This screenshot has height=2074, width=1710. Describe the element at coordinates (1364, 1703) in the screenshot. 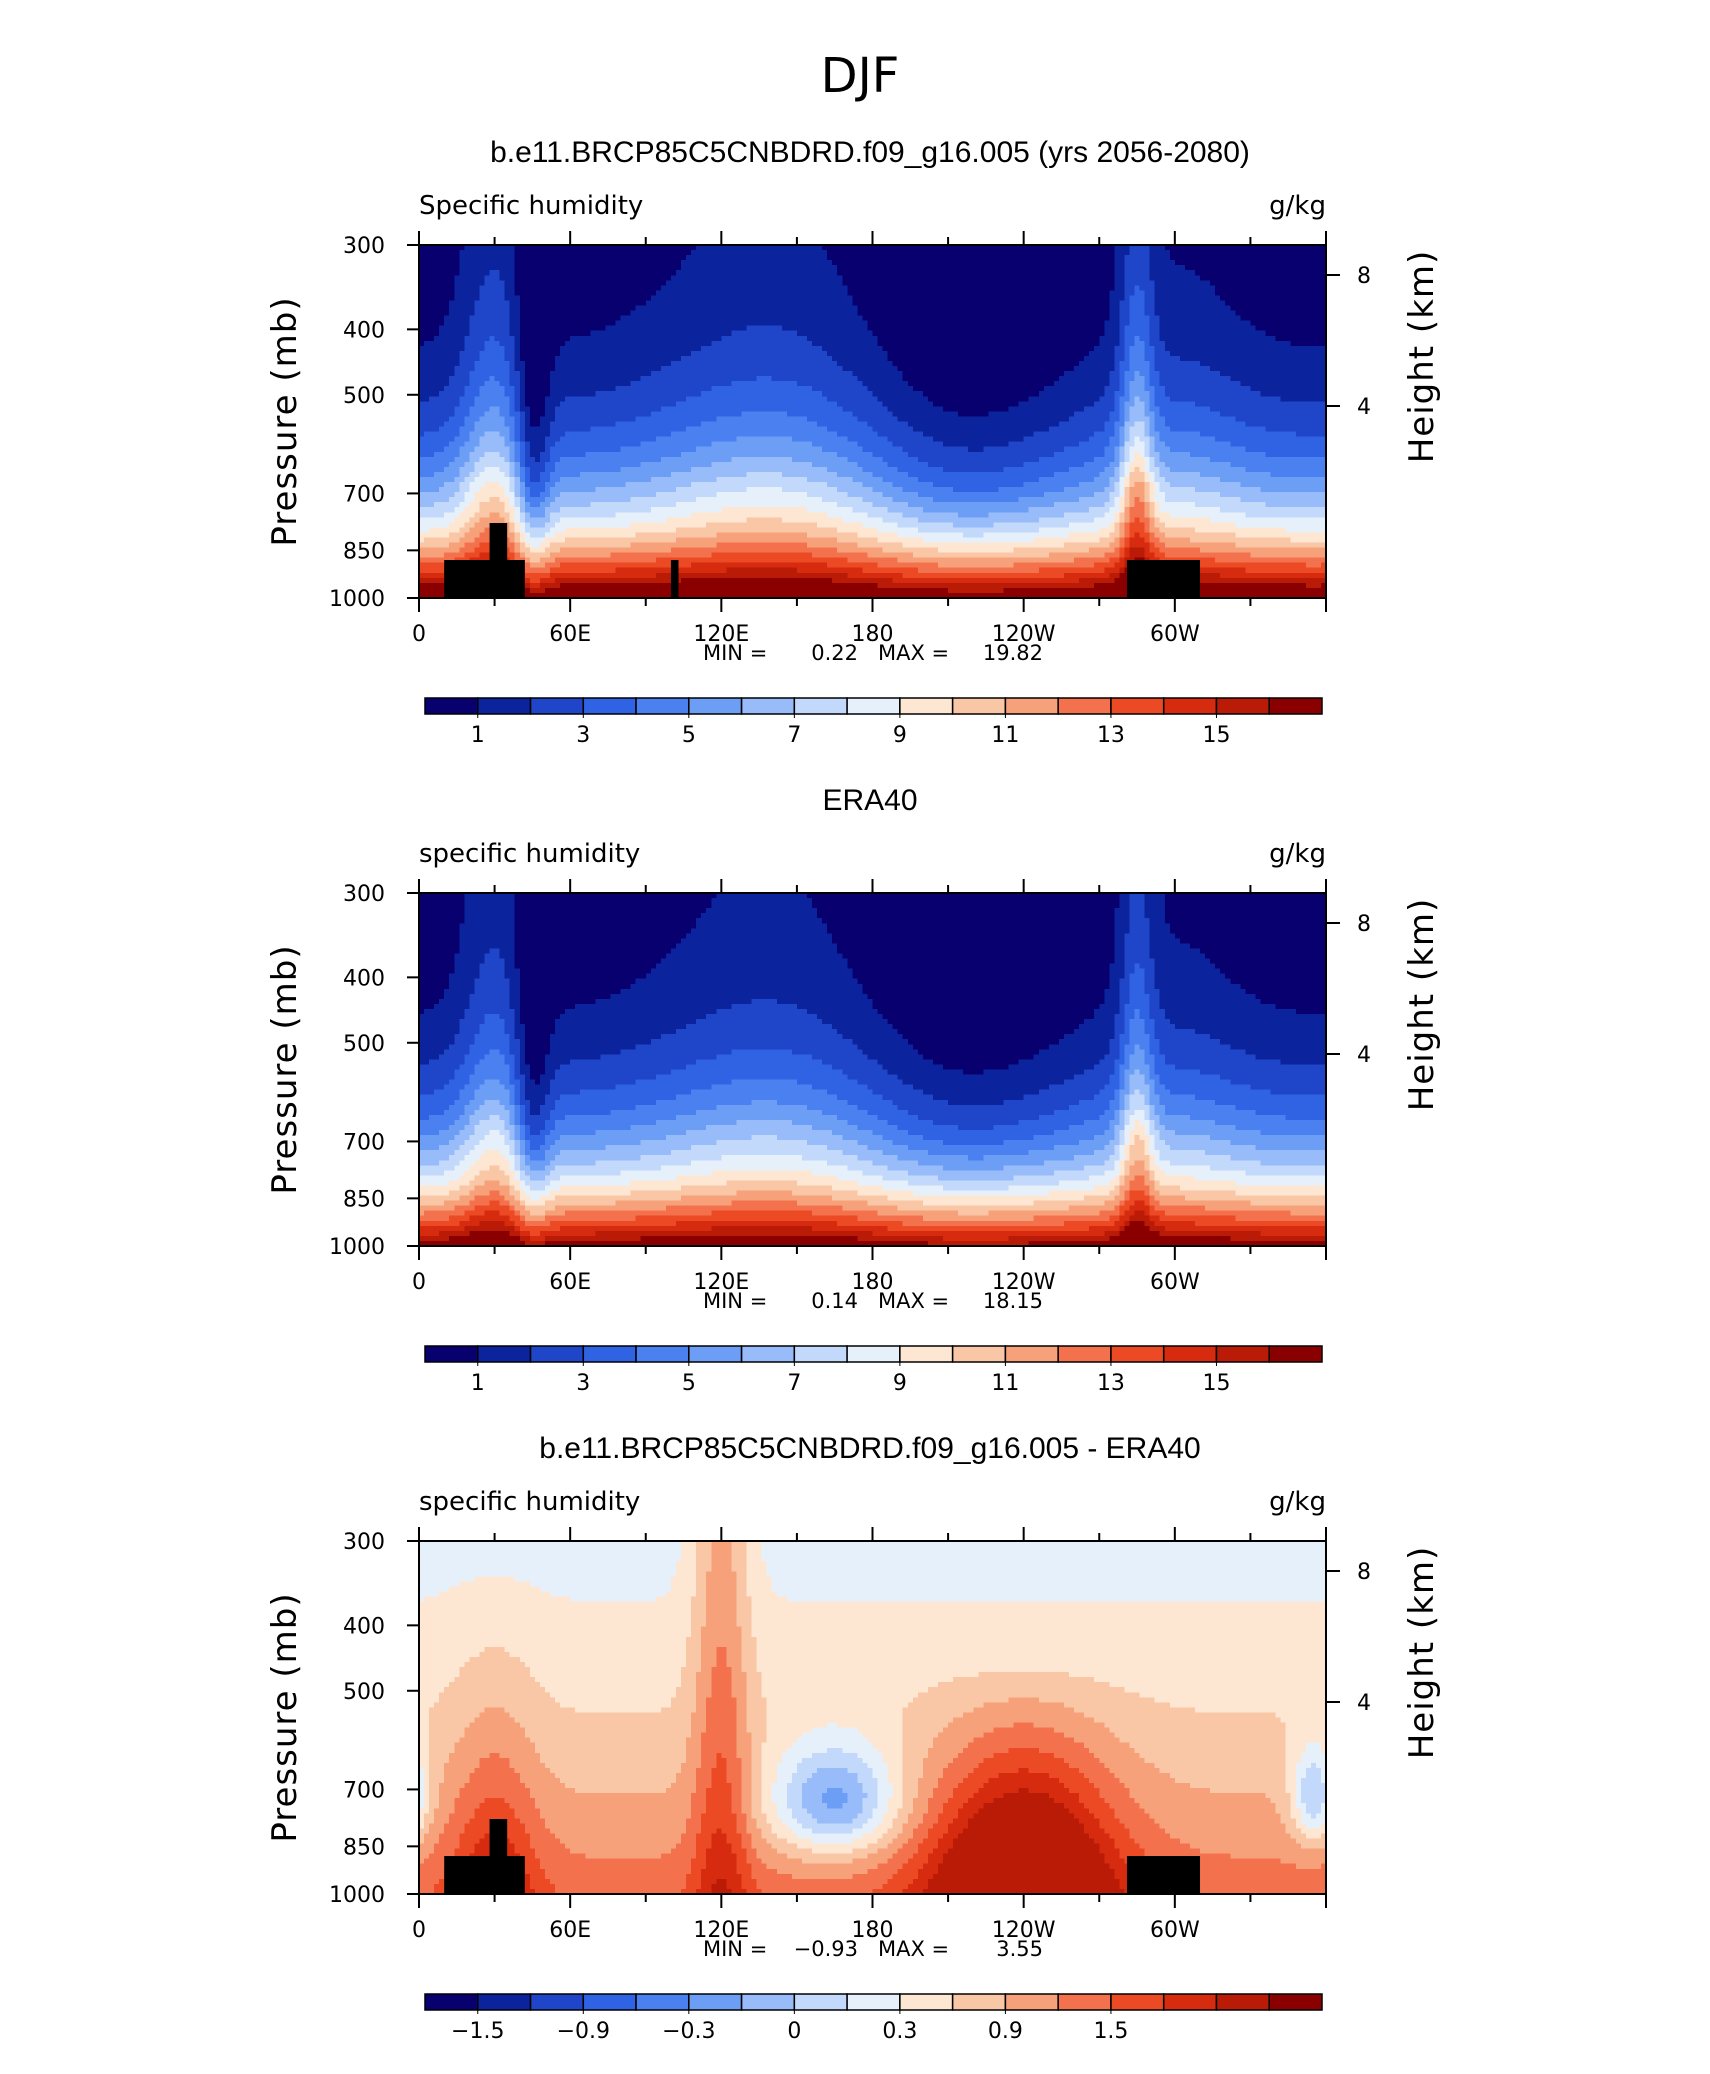

I see `y2-tick-label: 4` at that location.